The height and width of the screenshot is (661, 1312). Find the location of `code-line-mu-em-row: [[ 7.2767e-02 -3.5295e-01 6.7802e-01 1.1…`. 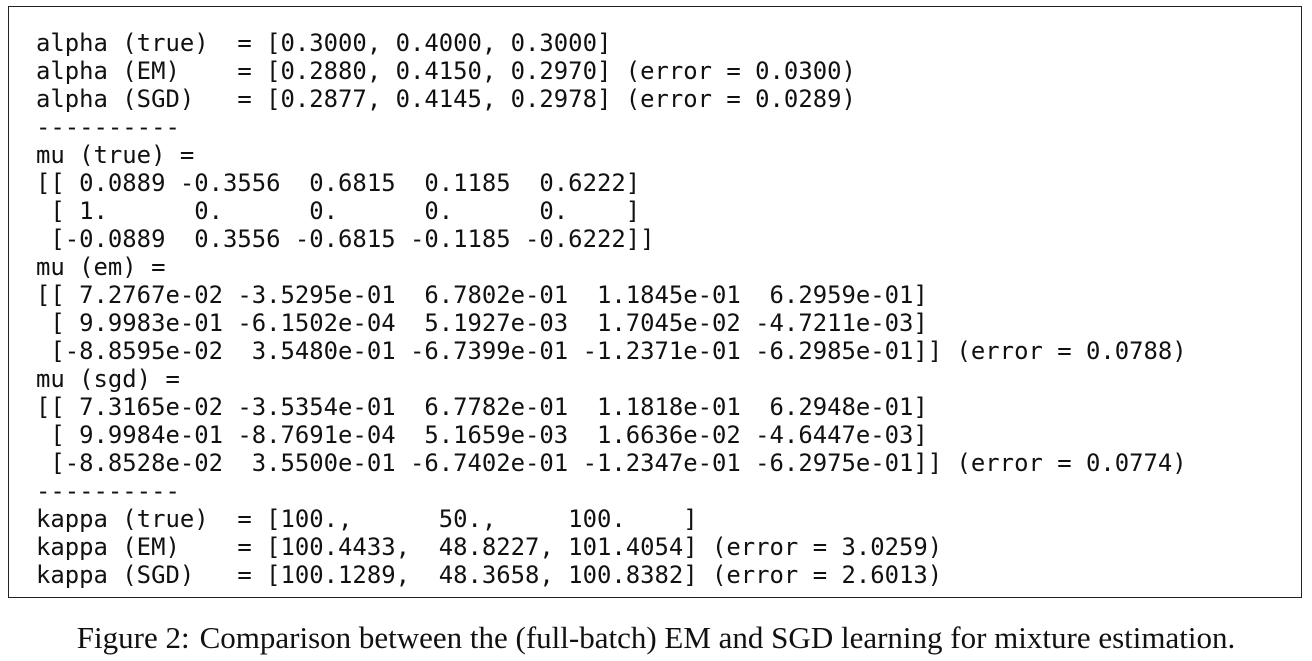

code-line-mu-em-row: [[ 7.2767e-02 -3.5295e-01 6.7802e-01 1.1… is located at coordinates (482, 295).